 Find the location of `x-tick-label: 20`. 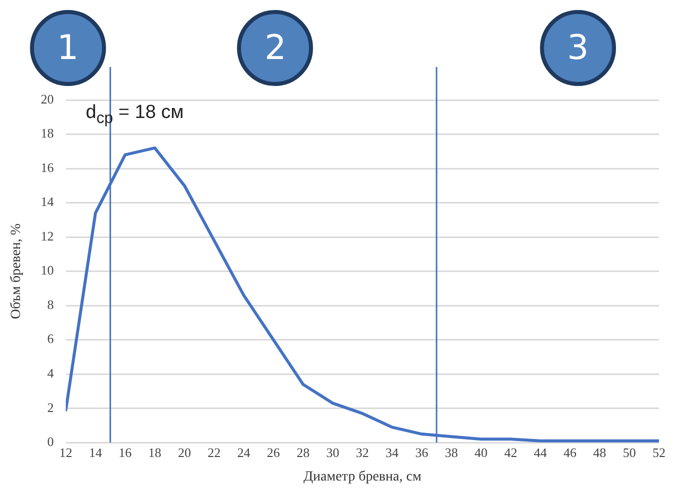

x-tick-label: 20 is located at coordinates (184, 452).